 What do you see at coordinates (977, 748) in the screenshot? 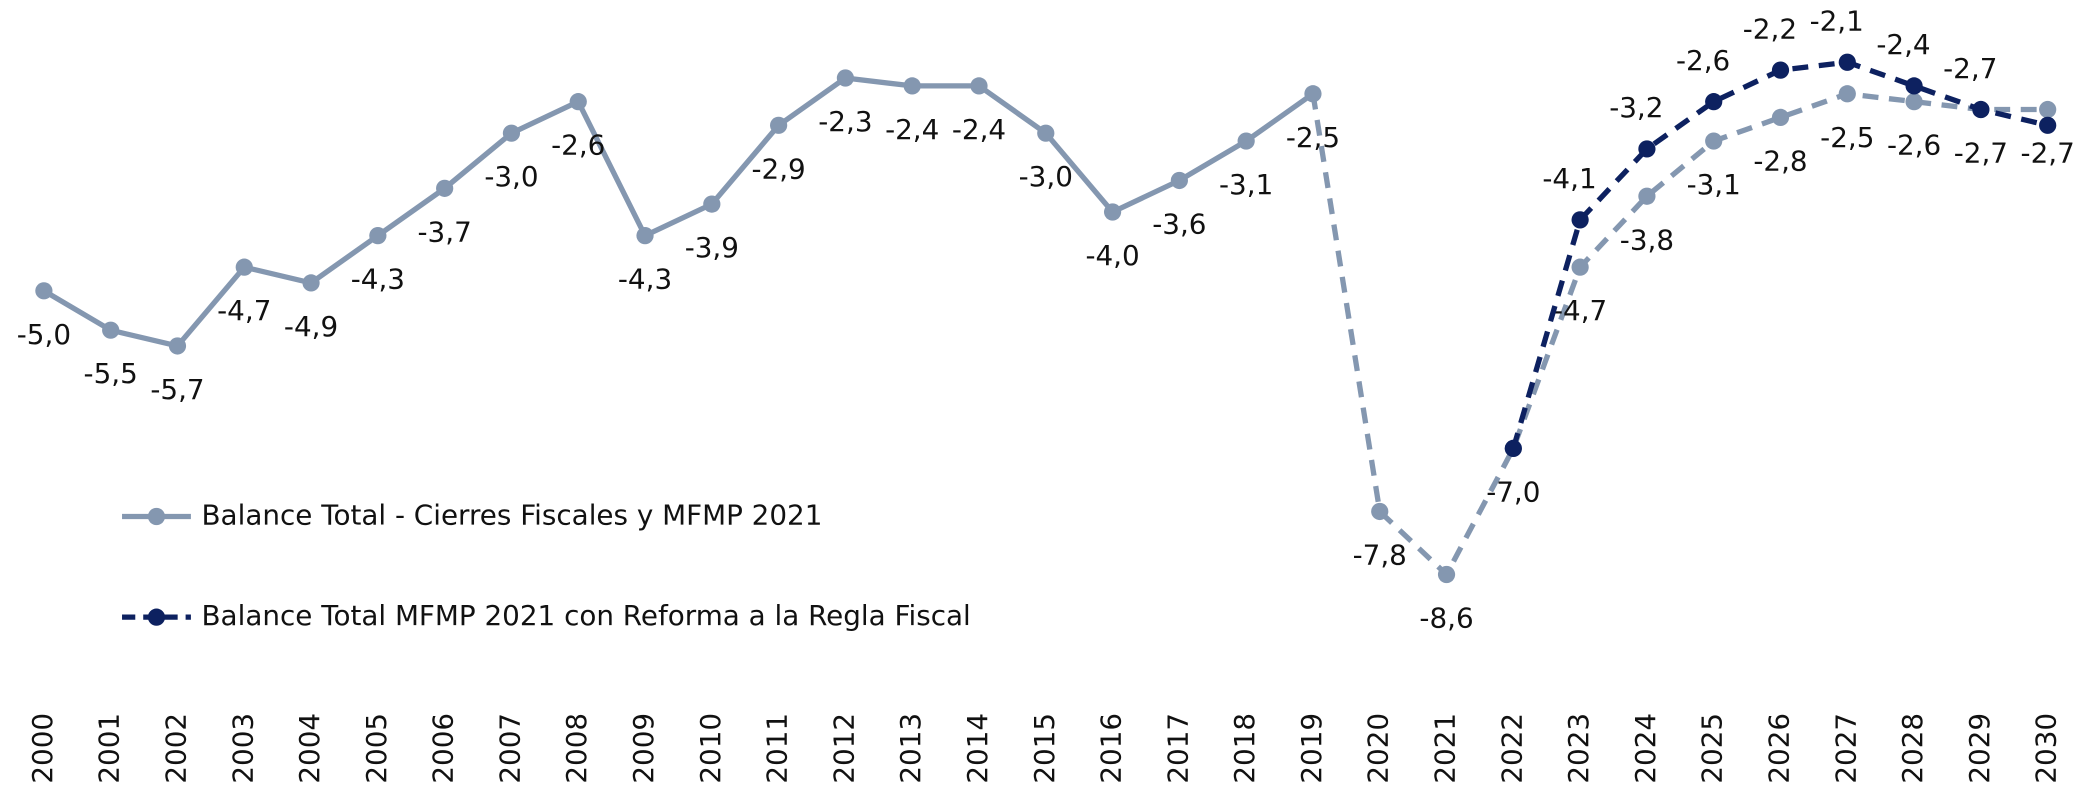
I see `x-tick-label: 2014` at bounding box center [977, 748].